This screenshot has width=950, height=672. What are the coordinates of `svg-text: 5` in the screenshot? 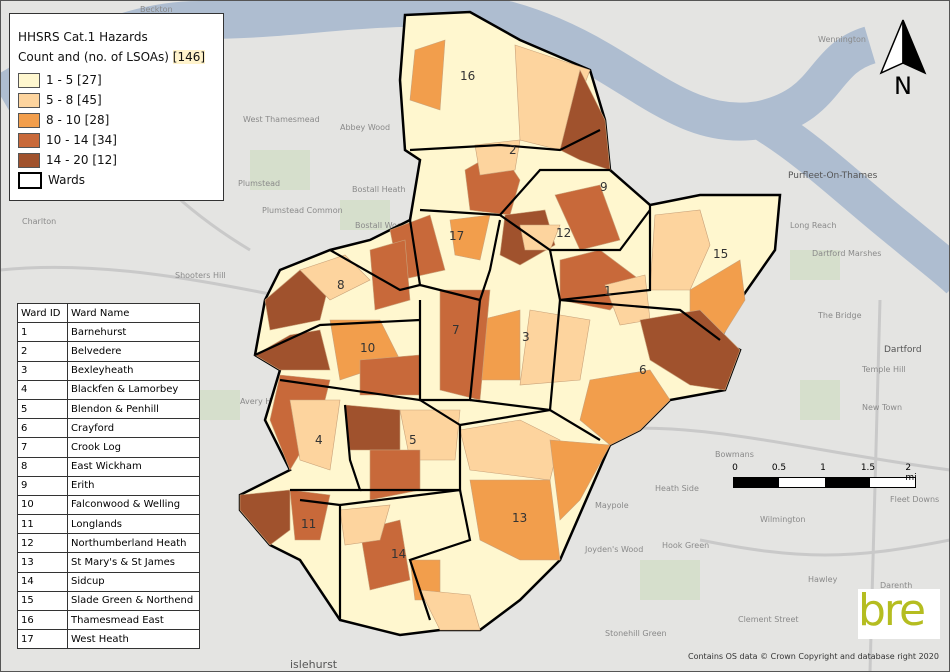 It's located at (413, 440).